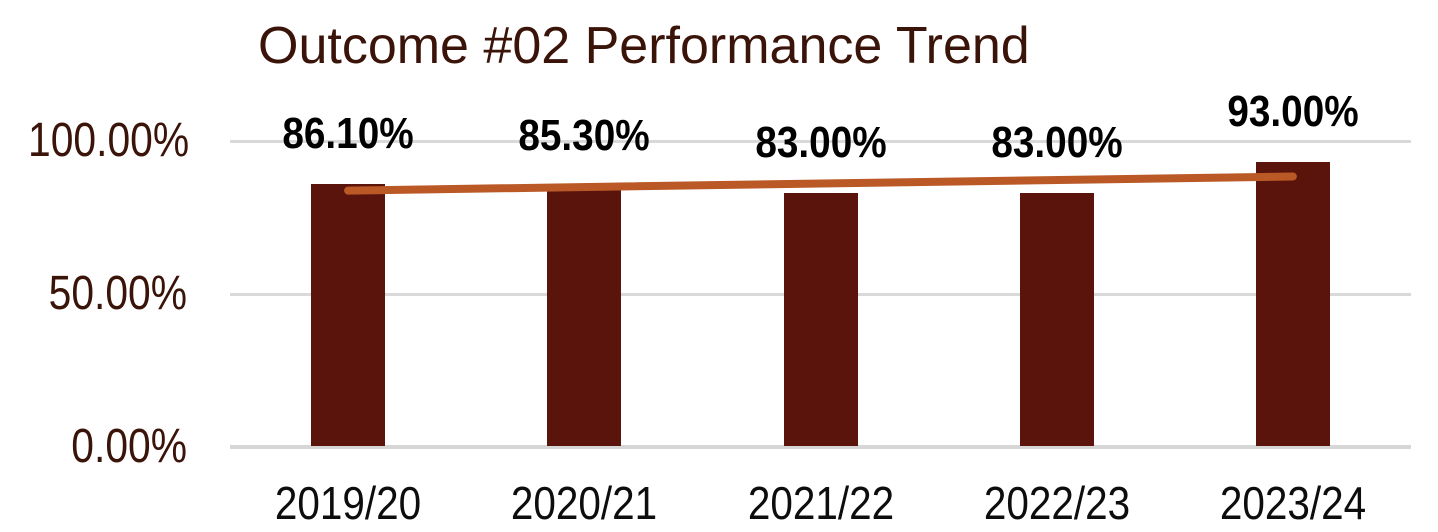 This screenshot has height=532, width=1438. I want to click on trendline, so click(820, 183).